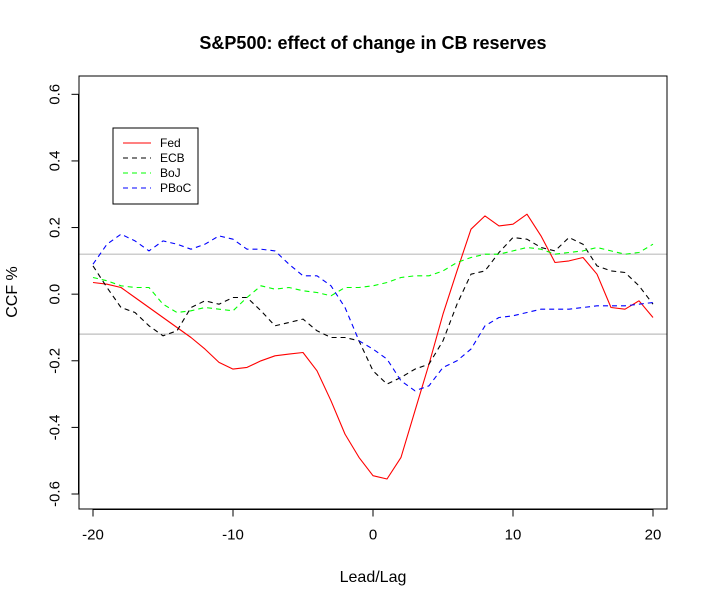 This screenshot has width=708, height=606. I want to click on x-tick-label: -20, so click(93, 535).